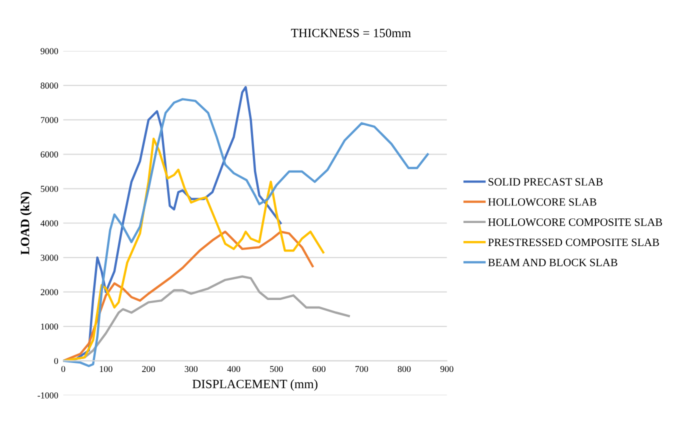 The height and width of the screenshot is (425, 673). Describe the element at coordinates (49, 120) in the screenshot. I see `y-tick-label: 7000` at that location.